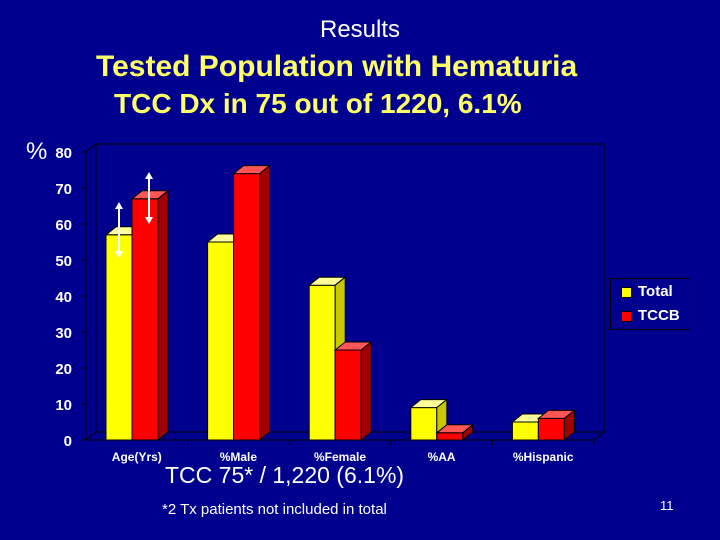 The image size is (720, 540). What do you see at coordinates (63, 369) in the screenshot?
I see `y-tick-label: 20` at bounding box center [63, 369].